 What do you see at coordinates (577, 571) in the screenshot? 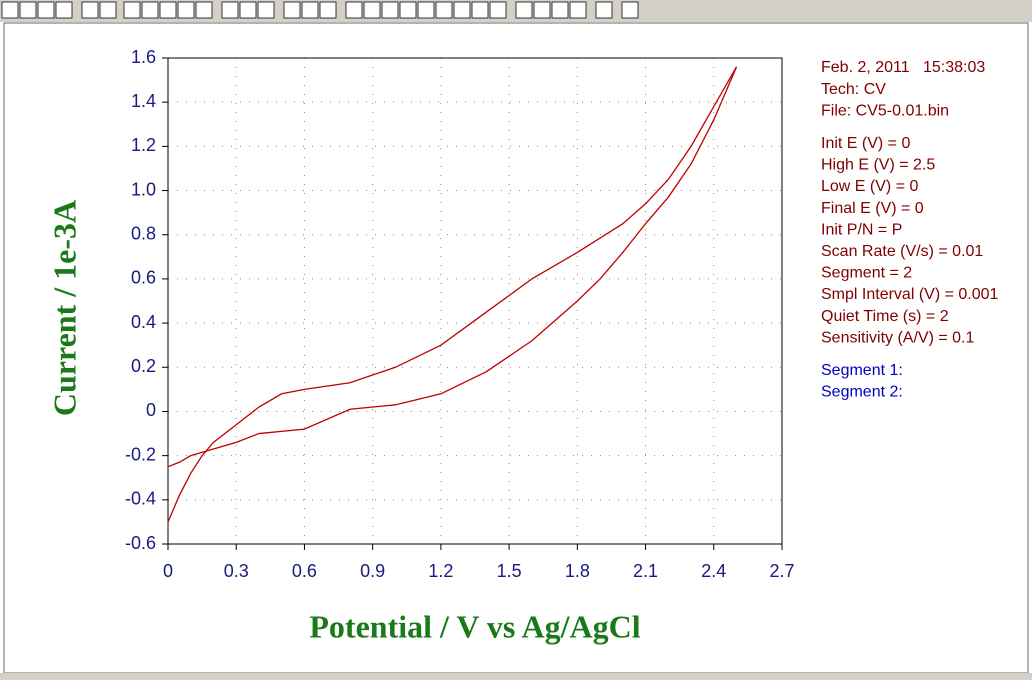
I see `x-tick-label: 1.8` at bounding box center [577, 571].